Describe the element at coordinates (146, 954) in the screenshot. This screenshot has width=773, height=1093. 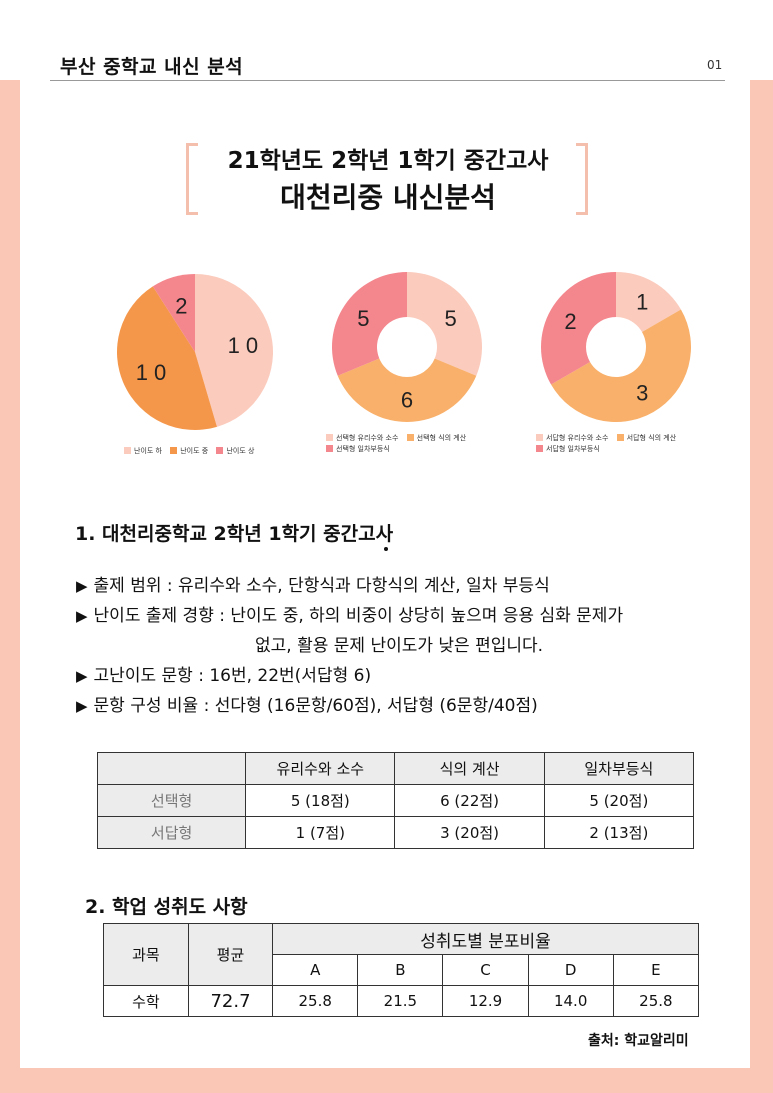
I see `table-header-cell: 과목` at that location.